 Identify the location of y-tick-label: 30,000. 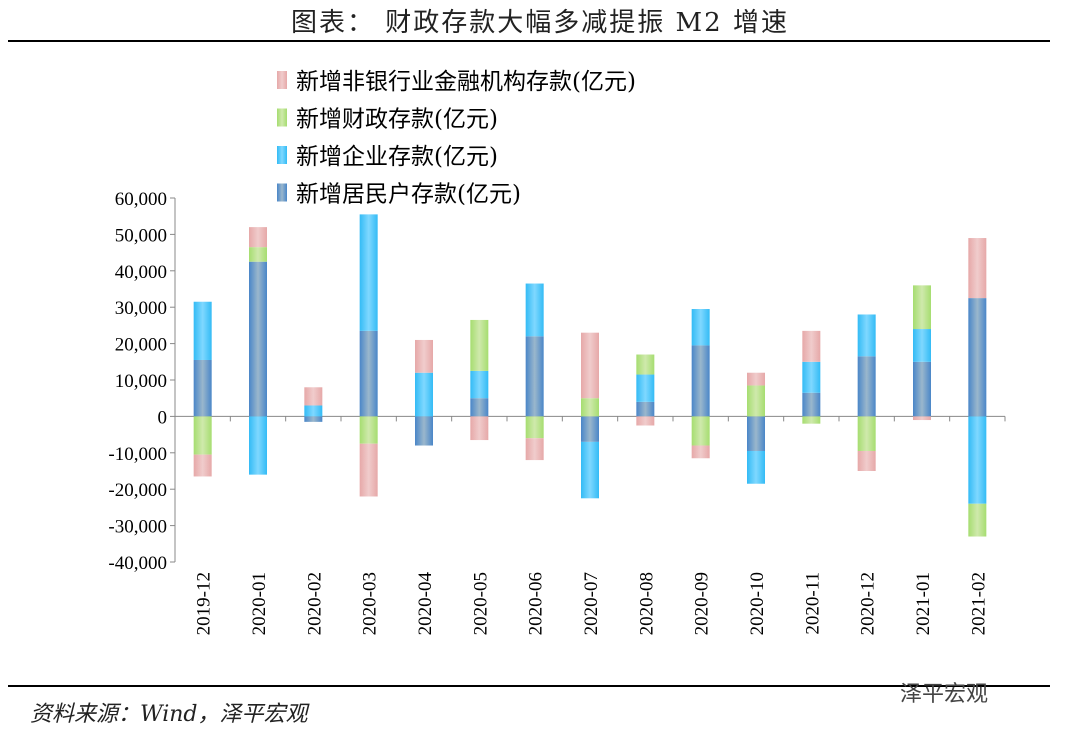
(141, 308).